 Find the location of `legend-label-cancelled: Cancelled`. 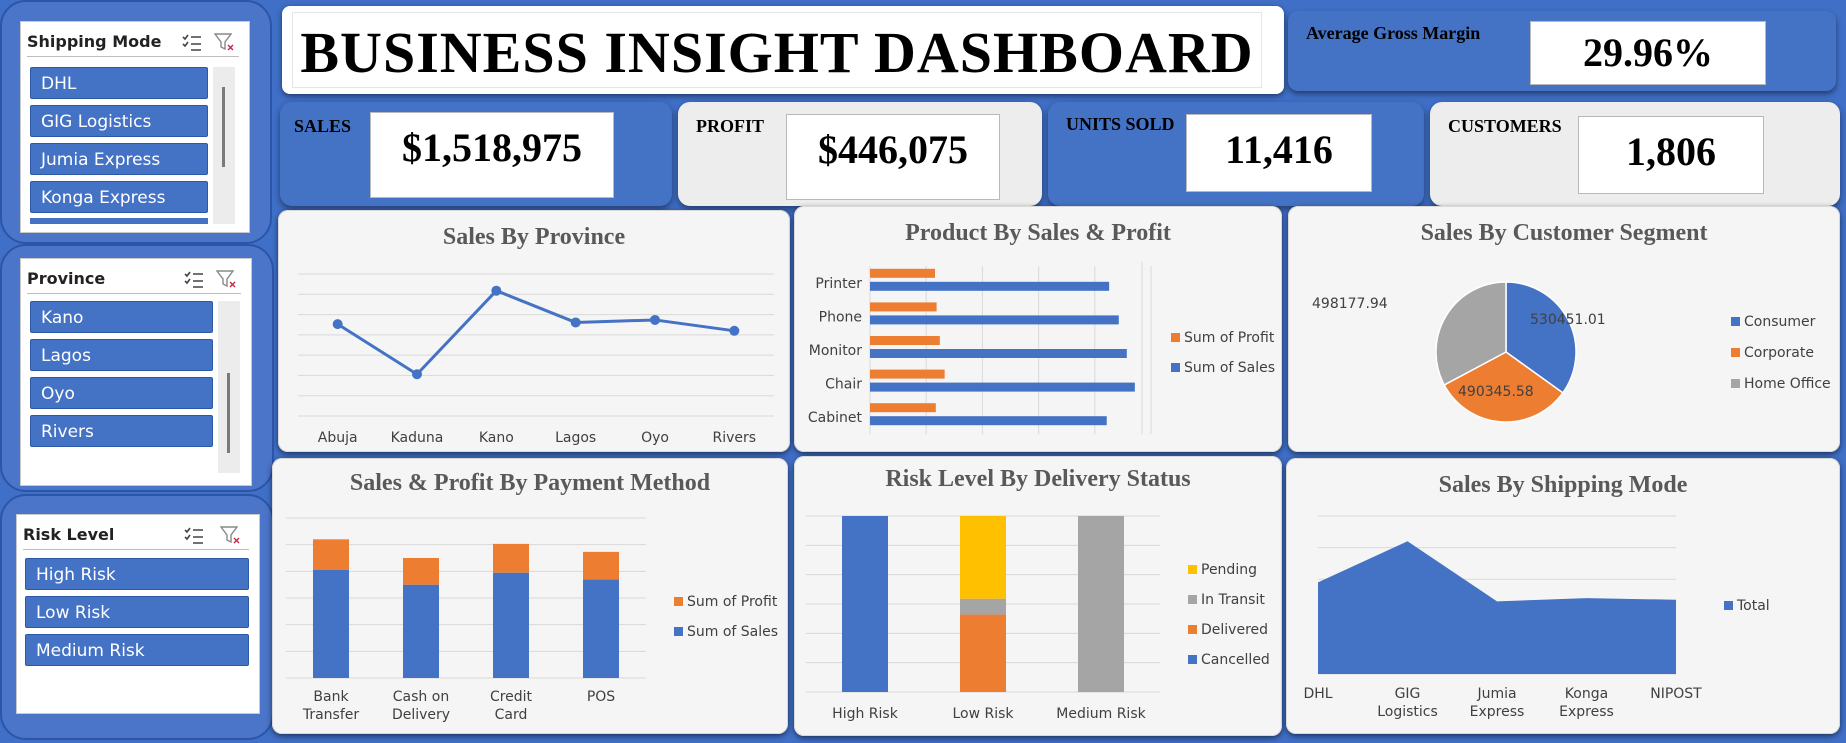

legend-label-cancelled: Cancelled is located at coordinates (1235, 660).